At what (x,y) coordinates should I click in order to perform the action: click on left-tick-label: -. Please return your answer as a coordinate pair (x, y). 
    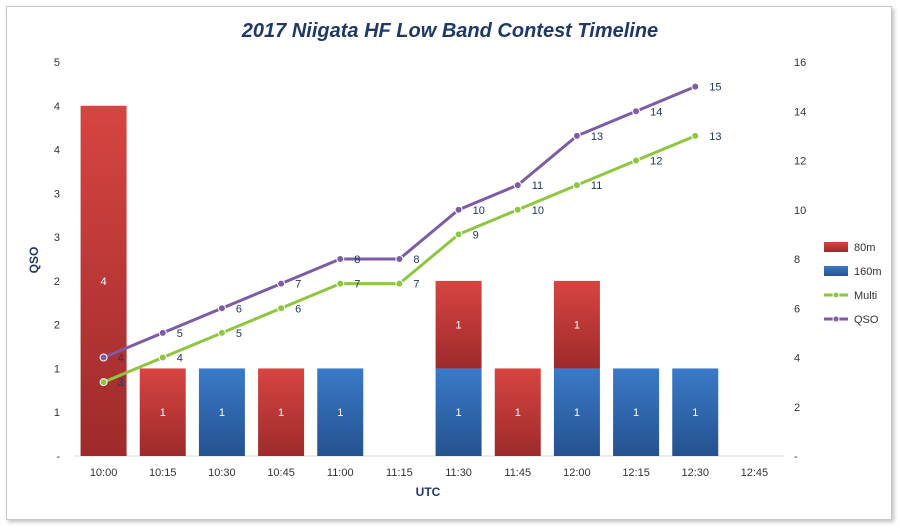
    Looking at the image, I should click on (58, 457).